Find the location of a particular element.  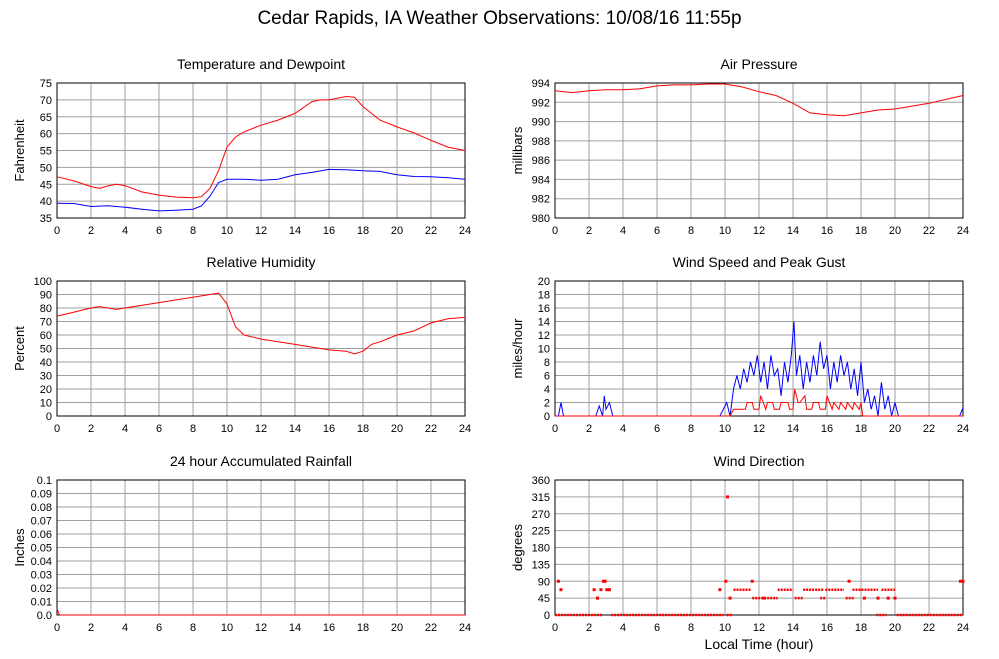

temp-ytick-label: 65 is located at coordinates (46, 118).